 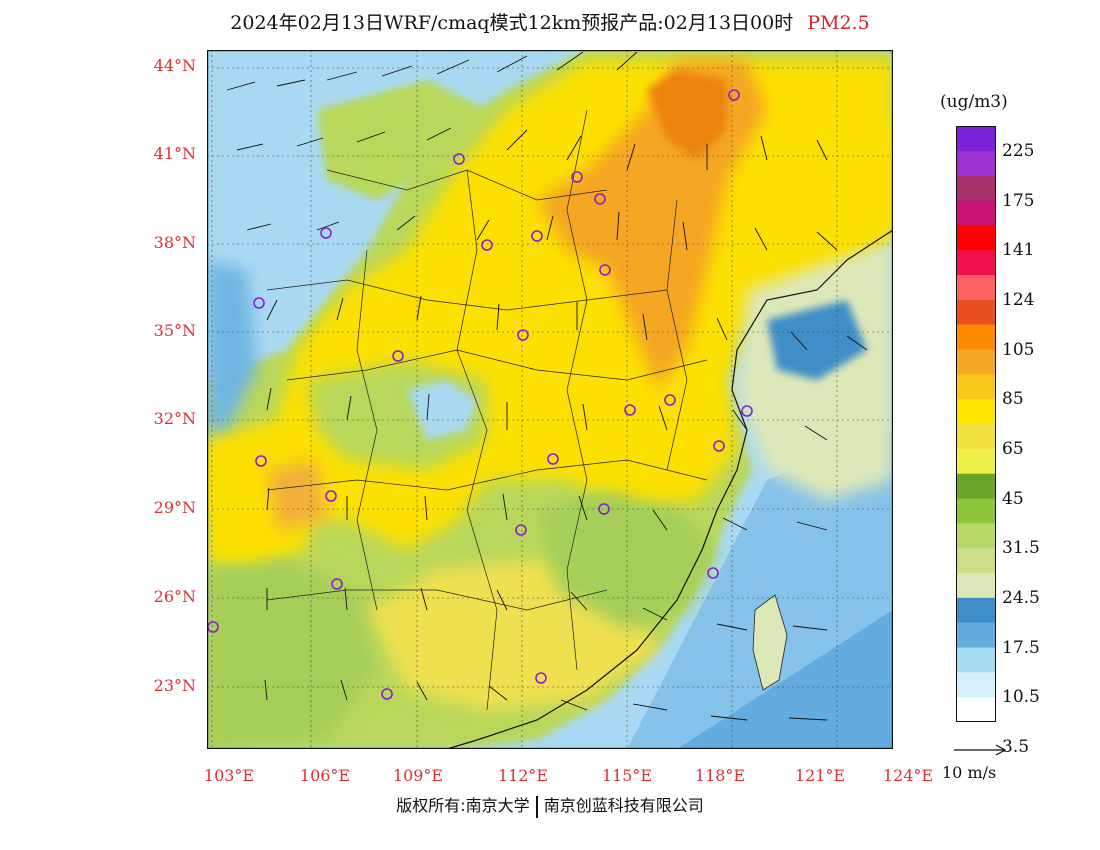 I want to click on footer-separator, so click(x=536, y=806).